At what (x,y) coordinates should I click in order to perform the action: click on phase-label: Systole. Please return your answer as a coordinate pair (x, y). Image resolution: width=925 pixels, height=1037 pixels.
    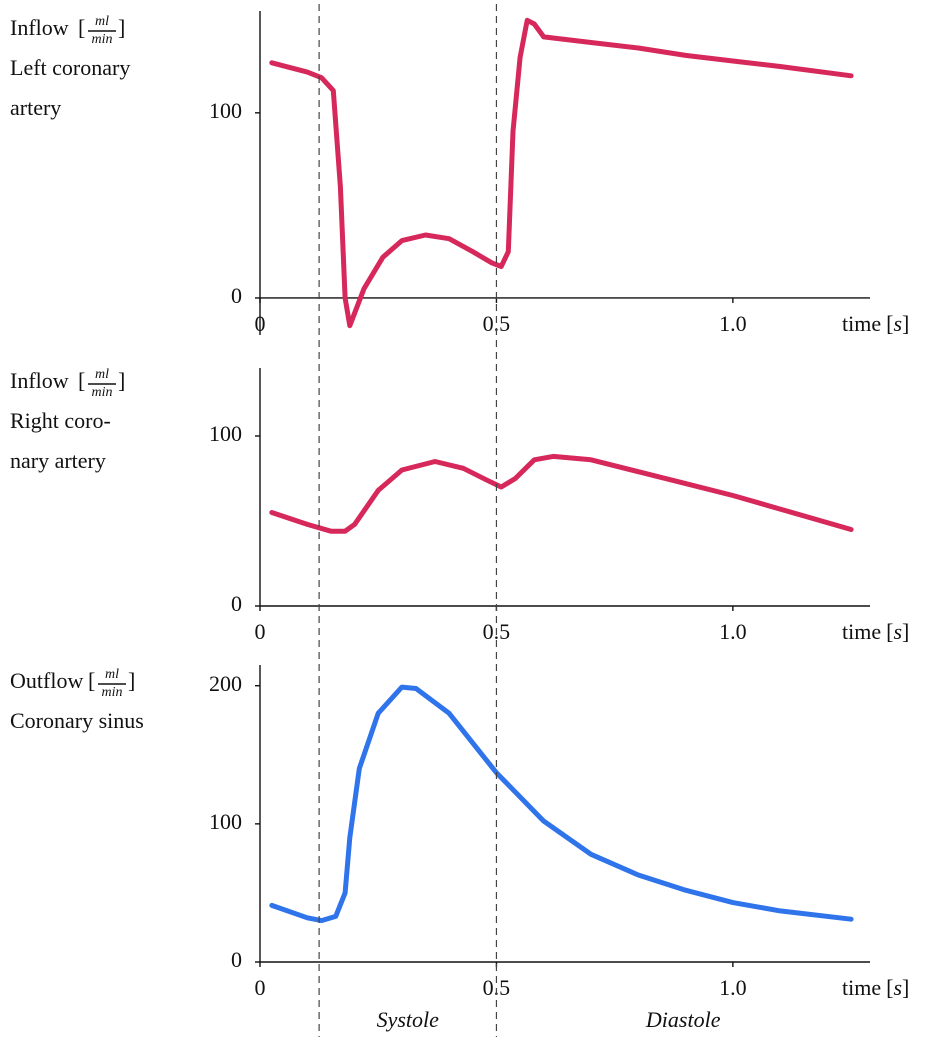
    Looking at the image, I should click on (408, 1019).